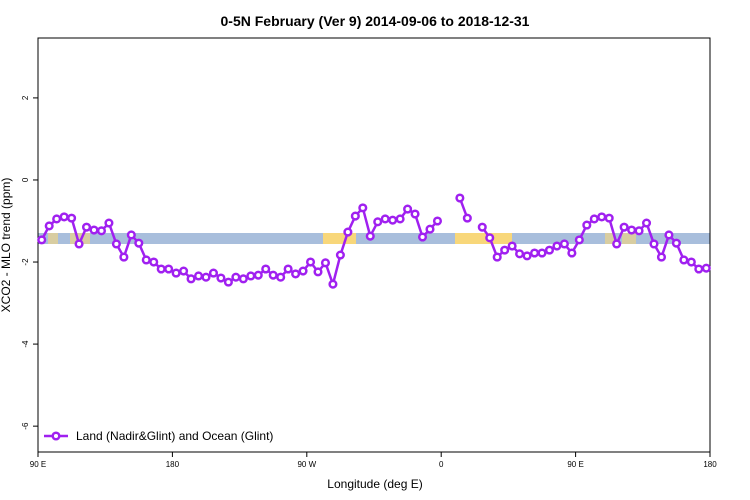 This screenshot has width=750, height=500. I want to click on y-tick-label: 0, so click(25, 179).